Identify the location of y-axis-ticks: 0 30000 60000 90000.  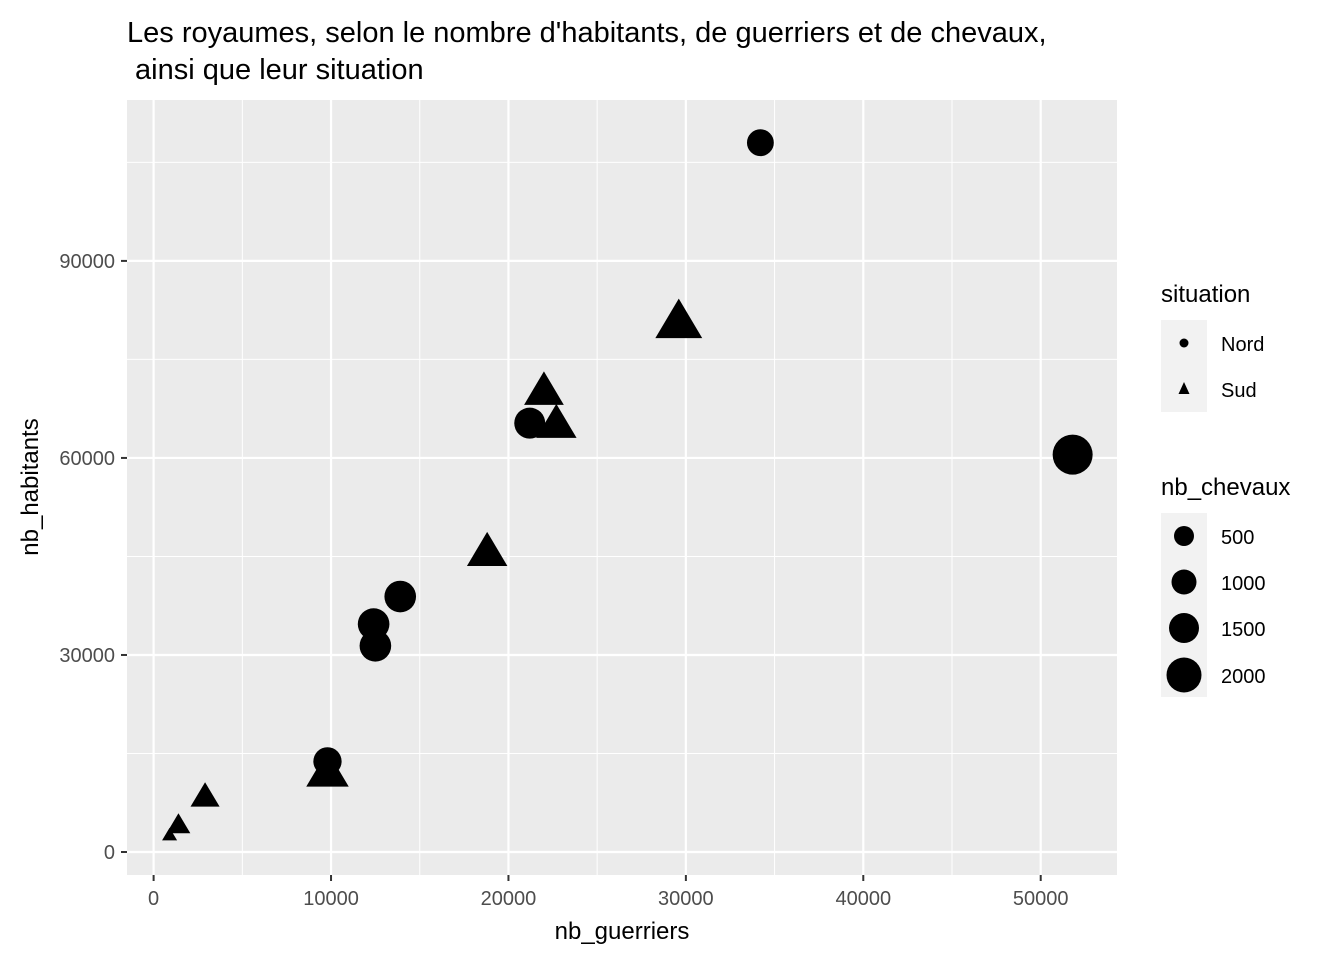
(93, 557).